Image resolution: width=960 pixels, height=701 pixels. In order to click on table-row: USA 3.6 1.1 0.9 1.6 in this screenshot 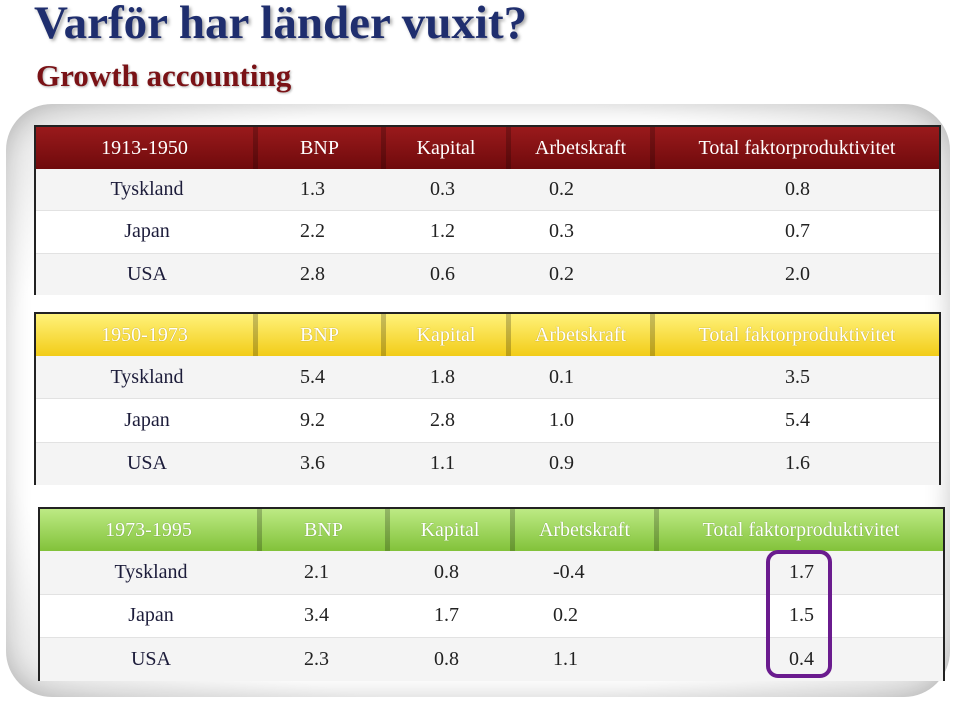, I will do `click(487, 463)`.